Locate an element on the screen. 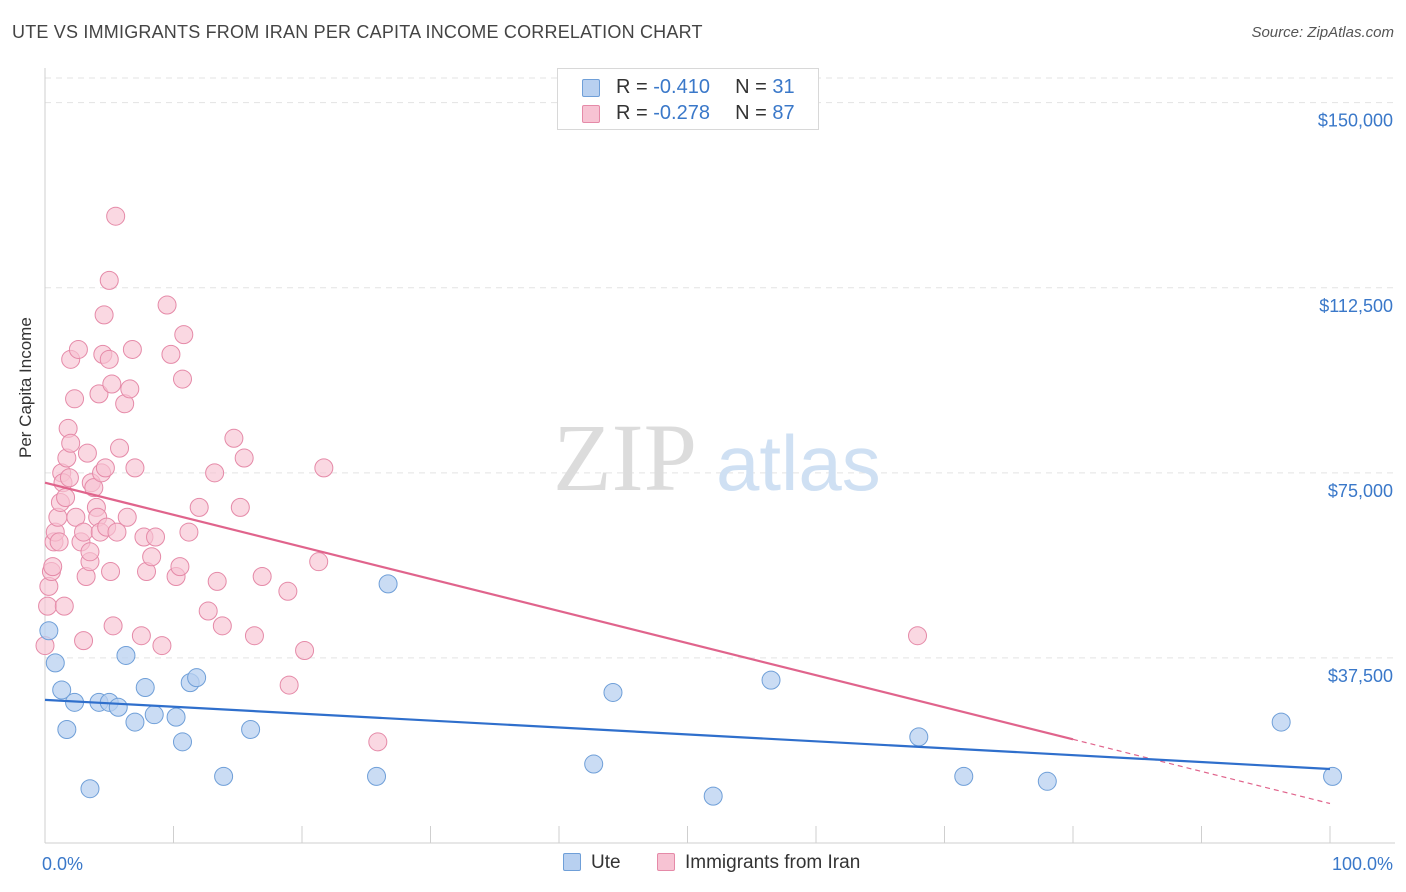  legend-item-iran: Immigrants from Iran is located at coordinates (758, 863).